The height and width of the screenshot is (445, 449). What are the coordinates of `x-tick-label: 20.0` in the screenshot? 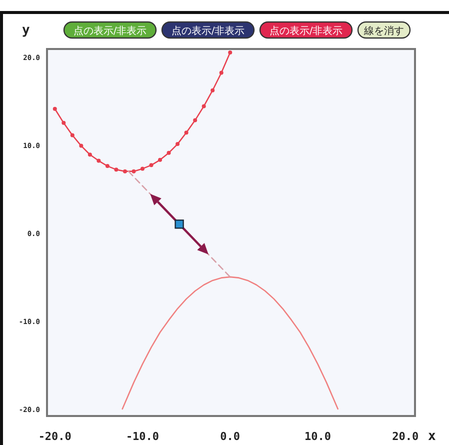 It's located at (405, 436).